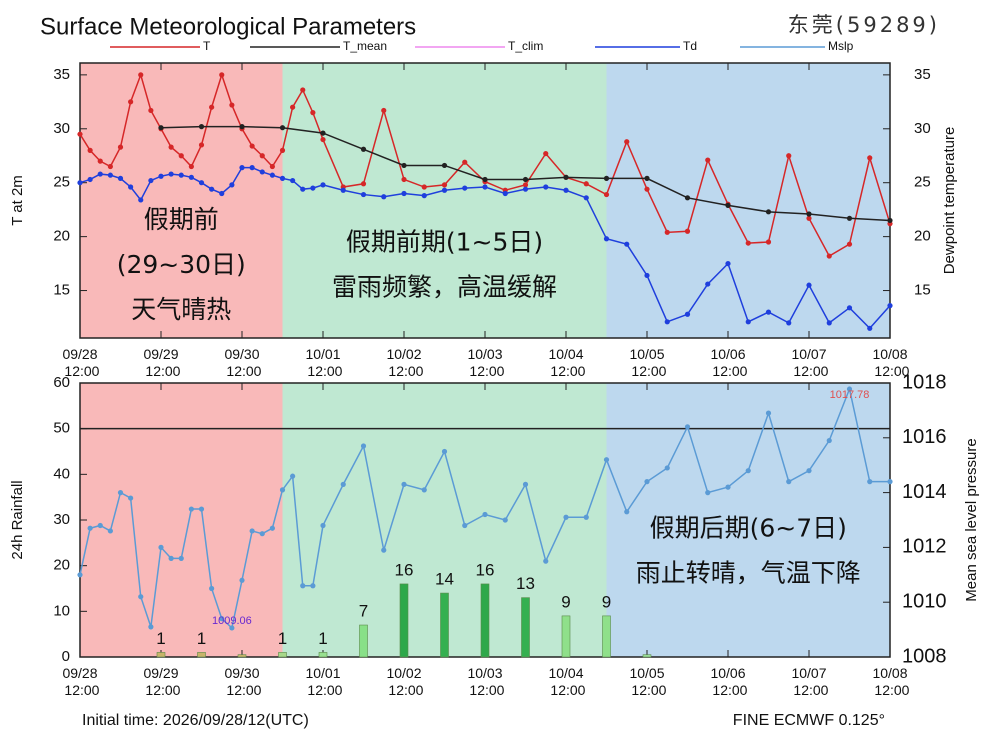  I want to click on y2-tick-label: 15, so click(922, 290).